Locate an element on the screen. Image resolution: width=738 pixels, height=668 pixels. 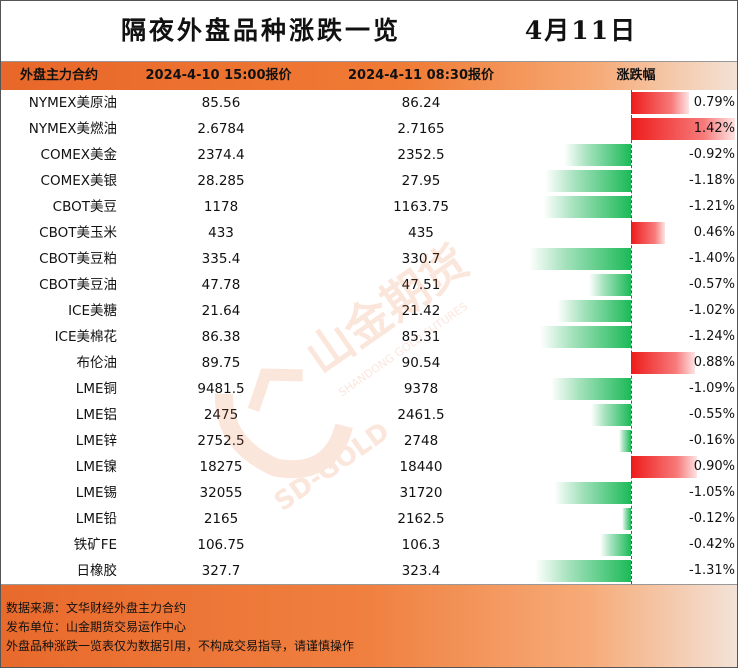
price-prev: 2374.4 is located at coordinates (221, 155).